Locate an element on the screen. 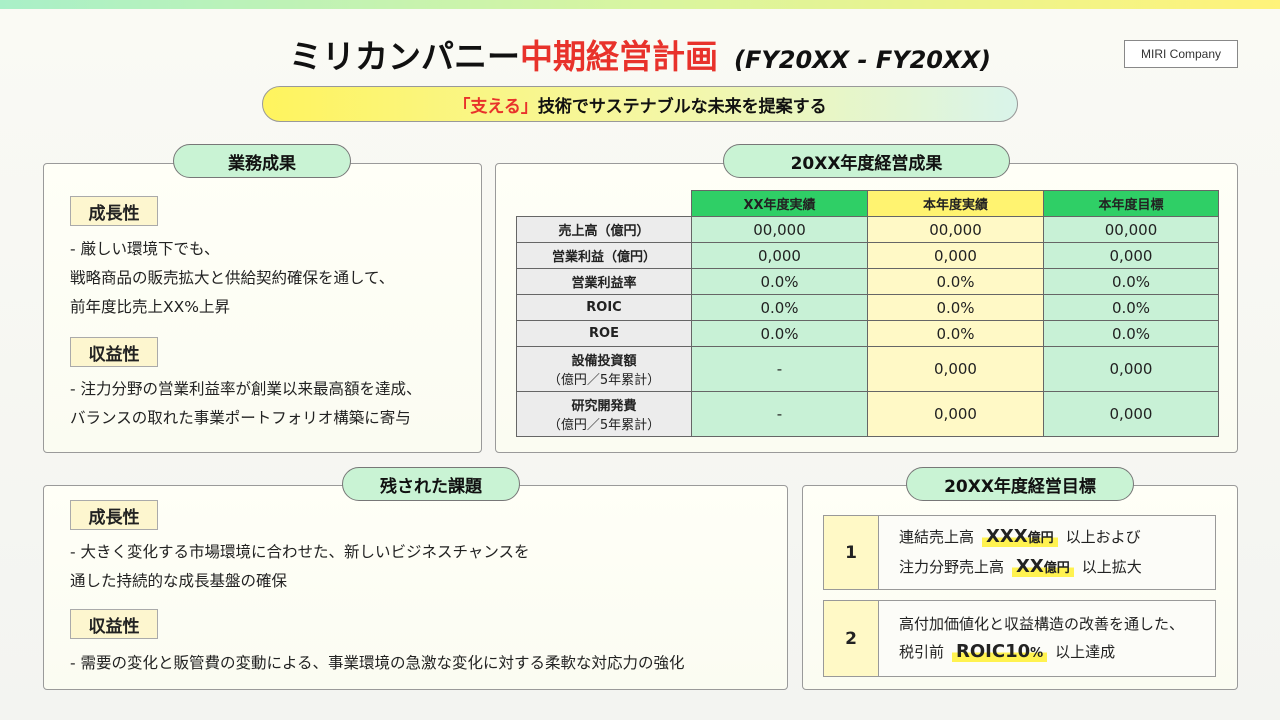 This screenshot has height=720, width=1280. slogan-highlight: 「支える」 is located at coordinates (495, 106).